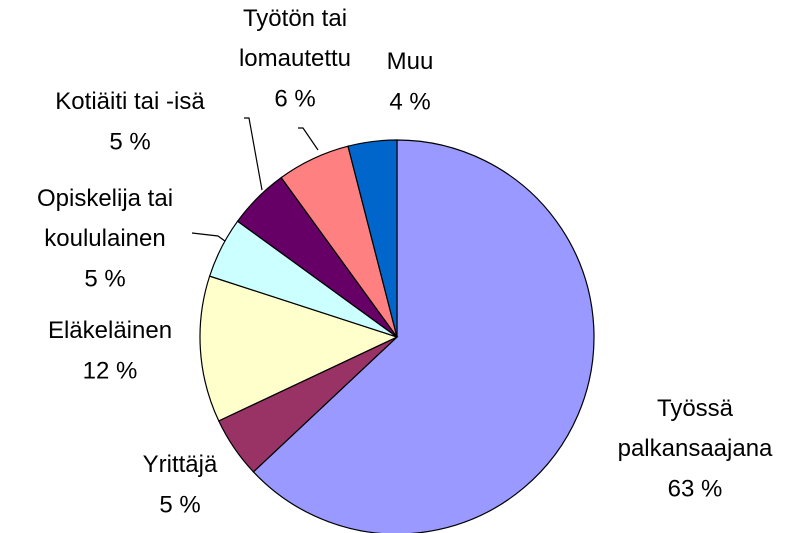 Image resolution: width=794 pixels, height=533 pixels. Describe the element at coordinates (110, 370) in the screenshot. I see `slice-value-label: 12 %` at that location.